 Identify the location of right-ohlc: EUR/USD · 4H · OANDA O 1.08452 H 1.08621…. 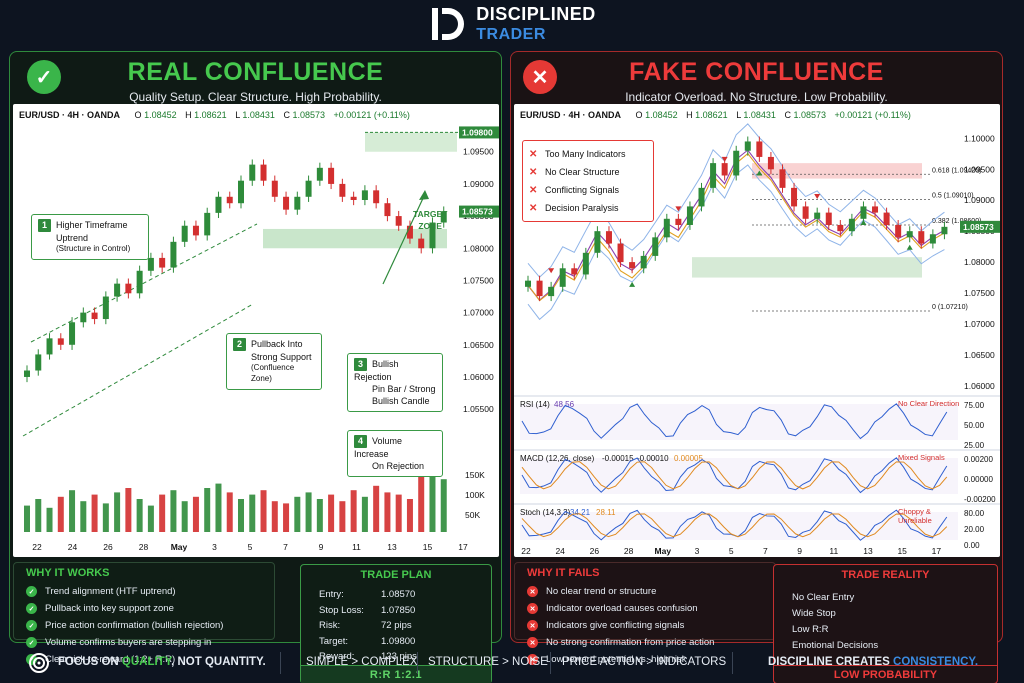
(718, 115).